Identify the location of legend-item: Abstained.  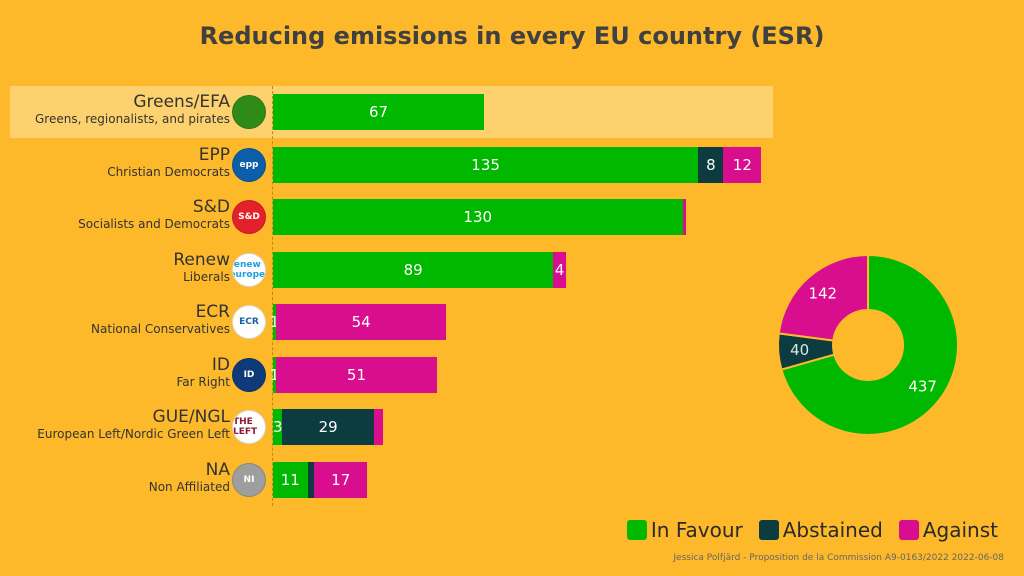
(820, 530).